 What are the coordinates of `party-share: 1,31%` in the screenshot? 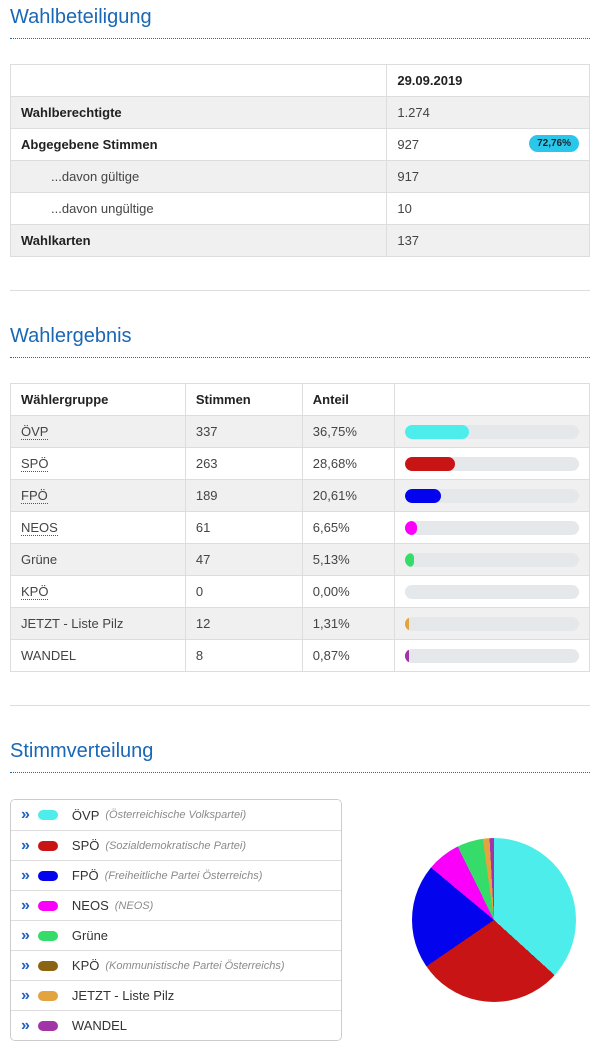 It's located at (348, 623).